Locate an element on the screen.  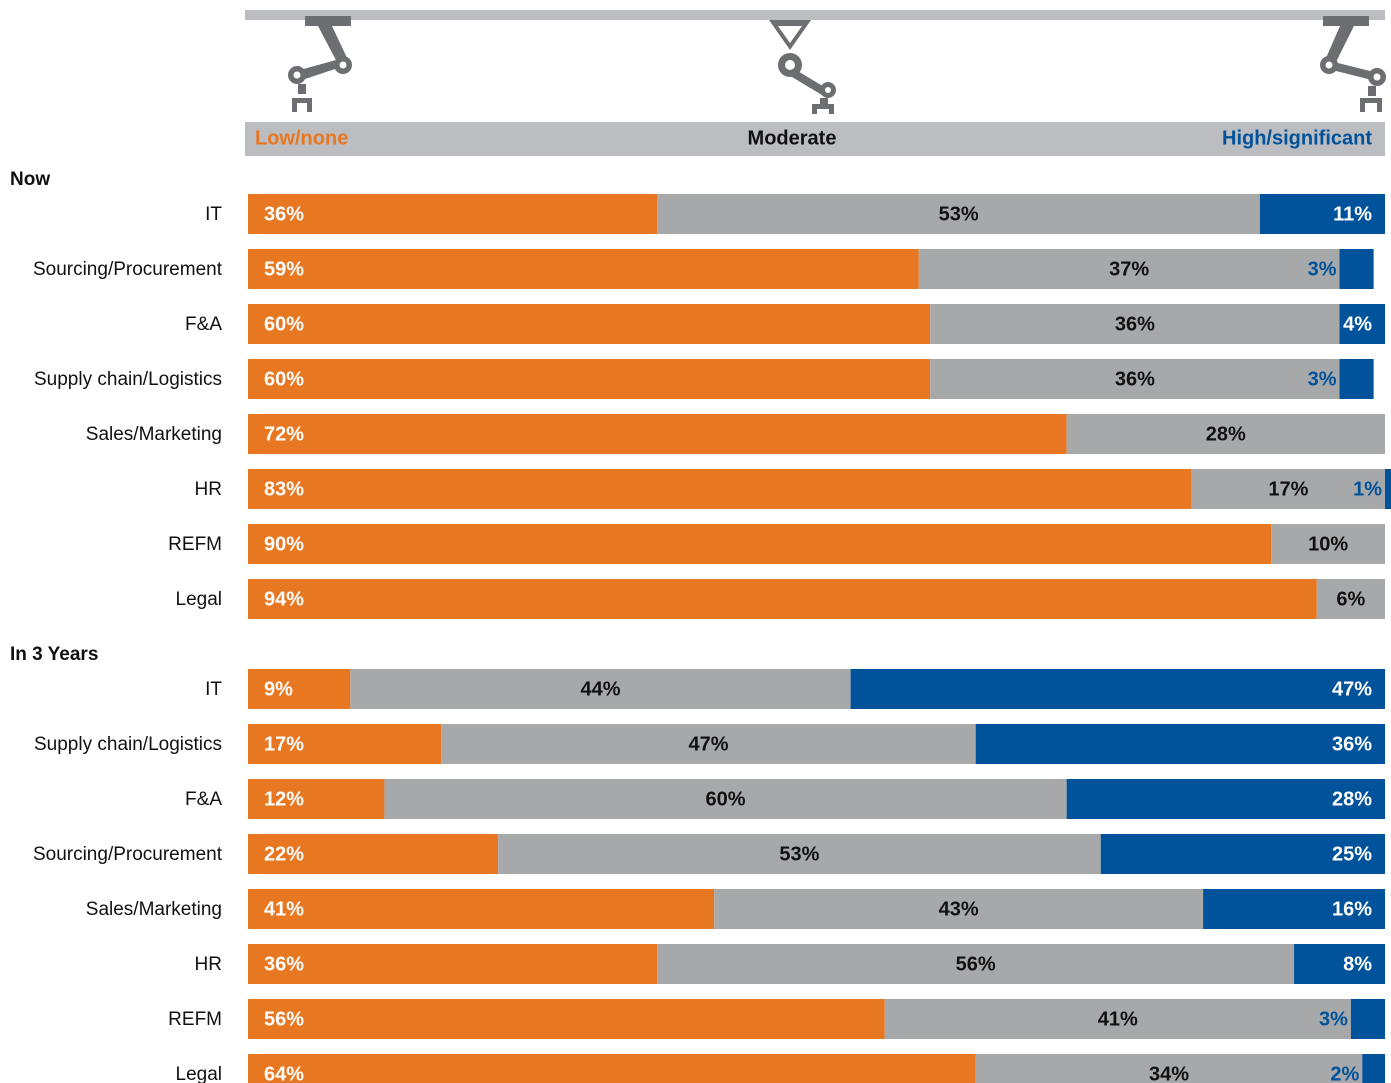
value-label: 6% is located at coordinates (1350, 599).